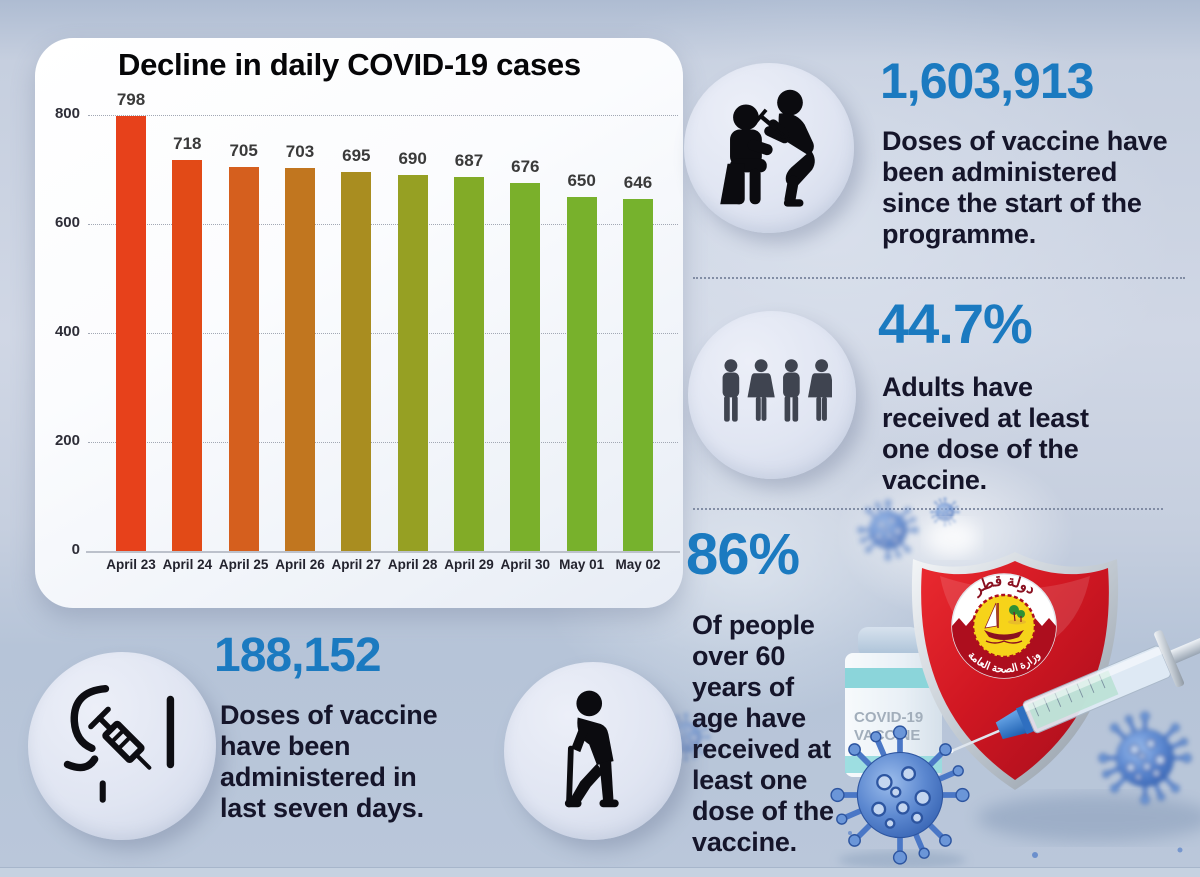 The width and height of the screenshot is (1200, 877). What do you see at coordinates (600, 872) in the screenshot?
I see `bottom-strip` at bounding box center [600, 872].